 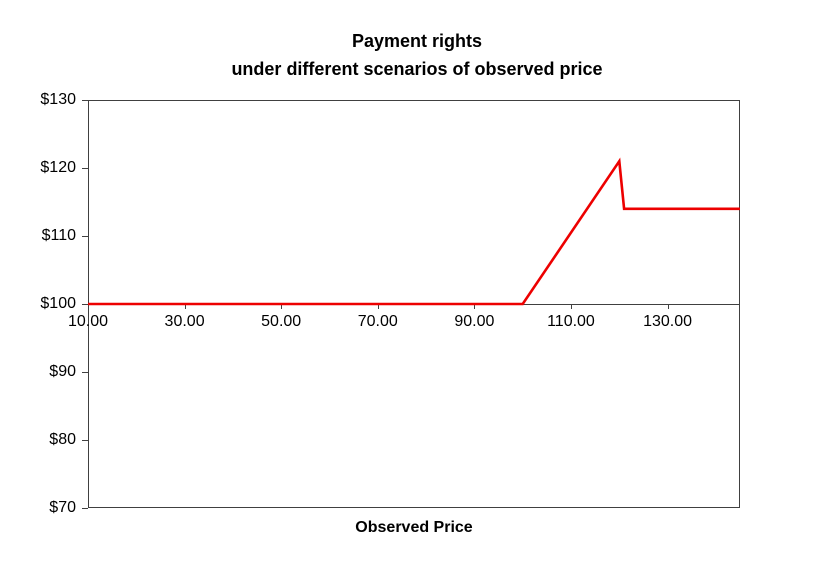 I want to click on y-tick-label: $70, so click(x=62, y=507).